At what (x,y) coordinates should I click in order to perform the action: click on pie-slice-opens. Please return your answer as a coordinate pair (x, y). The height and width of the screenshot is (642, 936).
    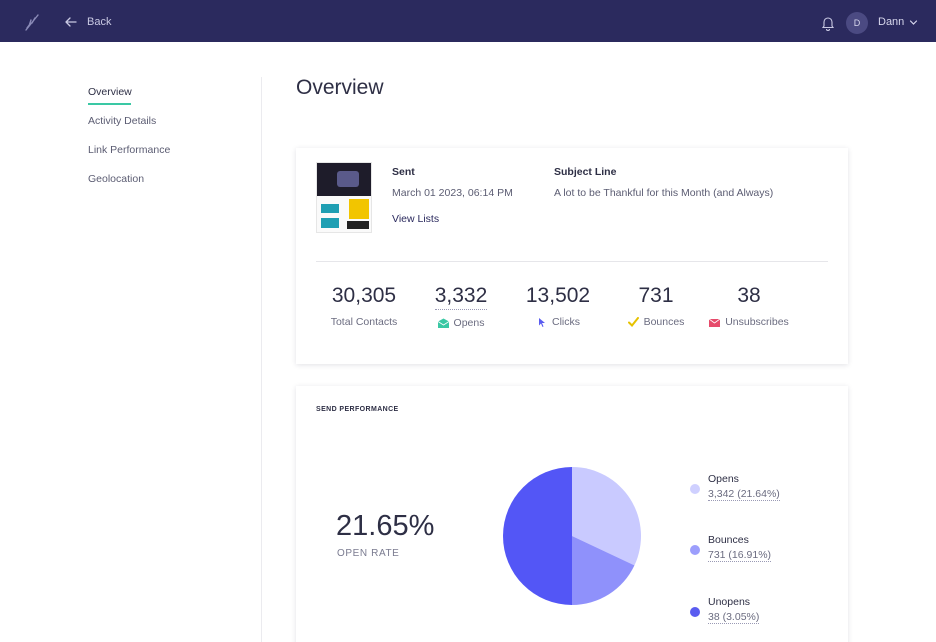
    Looking at the image, I should click on (606, 516).